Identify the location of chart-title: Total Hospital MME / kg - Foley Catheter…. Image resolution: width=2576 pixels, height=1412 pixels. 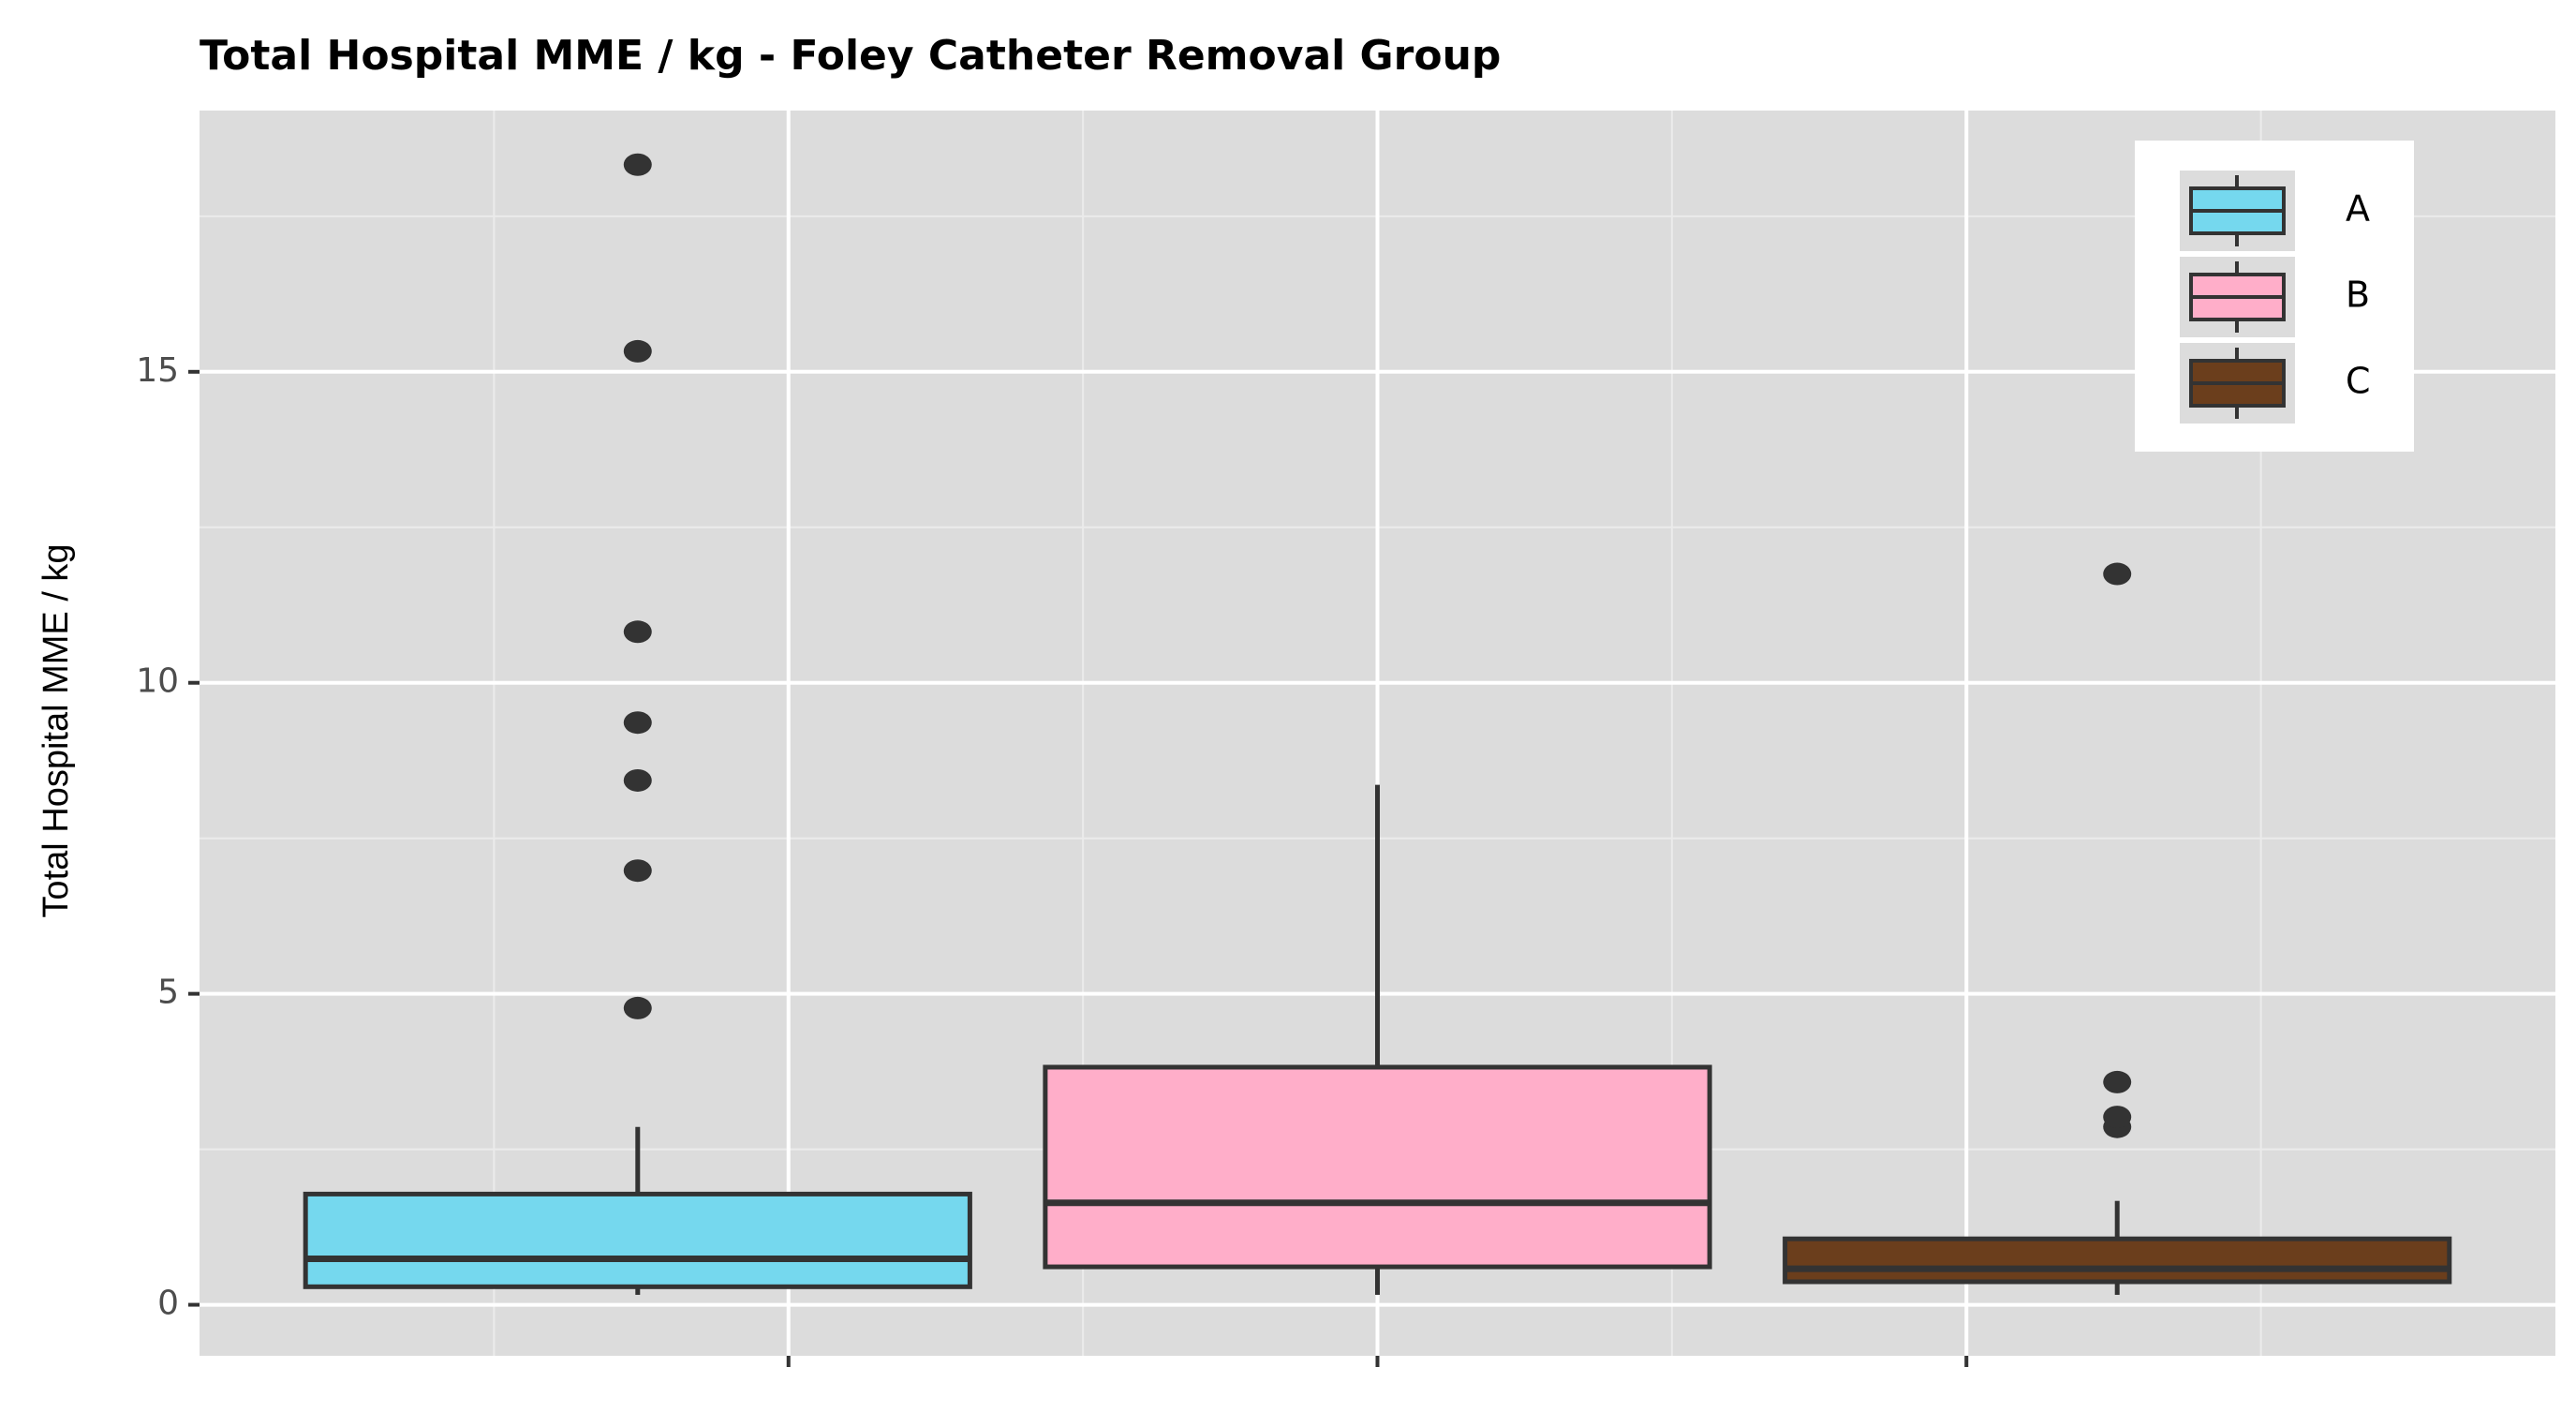
(850, 56).